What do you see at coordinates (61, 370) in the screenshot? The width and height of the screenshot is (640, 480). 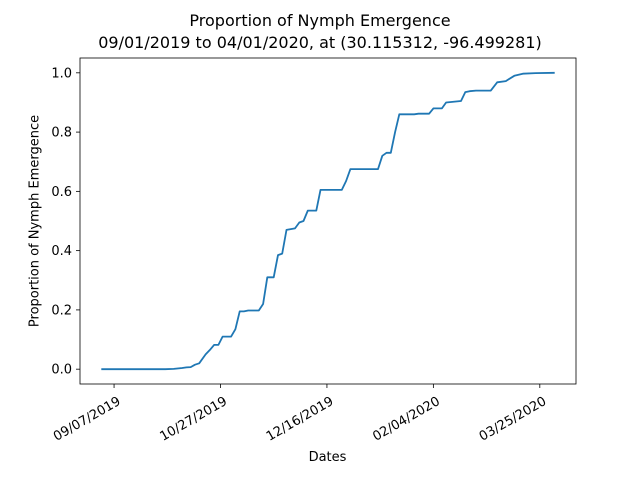 I see `y-tick-label: 0.0` at bounding box center [61, 370].